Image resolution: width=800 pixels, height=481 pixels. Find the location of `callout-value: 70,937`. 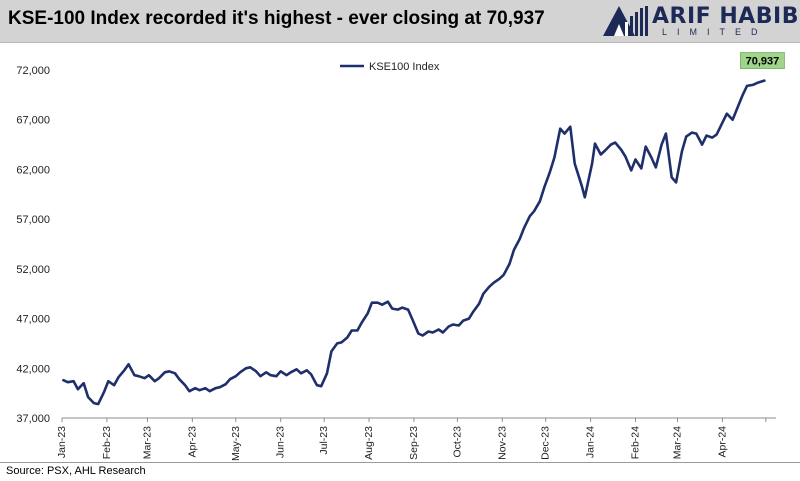

callout-value: 70,937 is located at coordinates (763, 62).